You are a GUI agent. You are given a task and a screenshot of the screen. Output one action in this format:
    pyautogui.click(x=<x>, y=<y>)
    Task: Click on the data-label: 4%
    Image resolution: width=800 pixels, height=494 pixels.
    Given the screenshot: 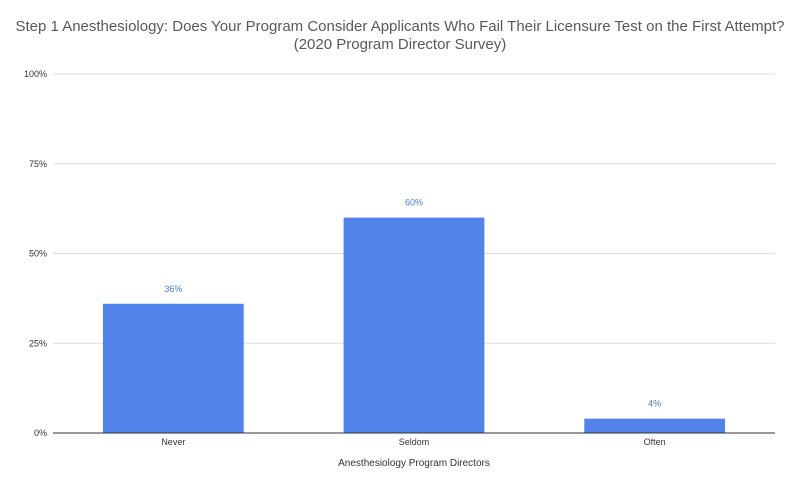 What is the action you would take?
    pyautogui.click(x=654, y=404)
    